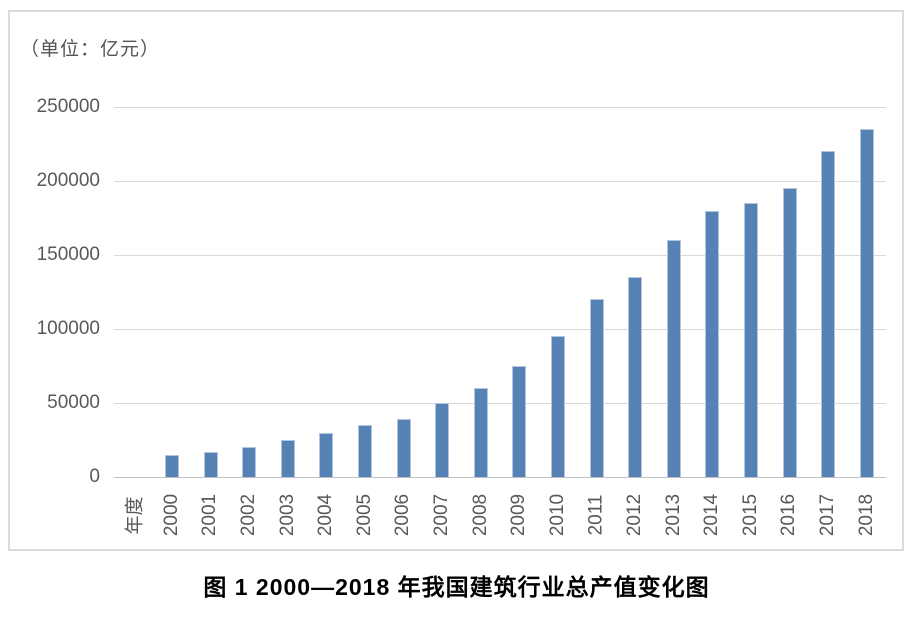 This screenshot has width=913, height=617. I want to click on x-tick-label: 2012, so click(635, 515).